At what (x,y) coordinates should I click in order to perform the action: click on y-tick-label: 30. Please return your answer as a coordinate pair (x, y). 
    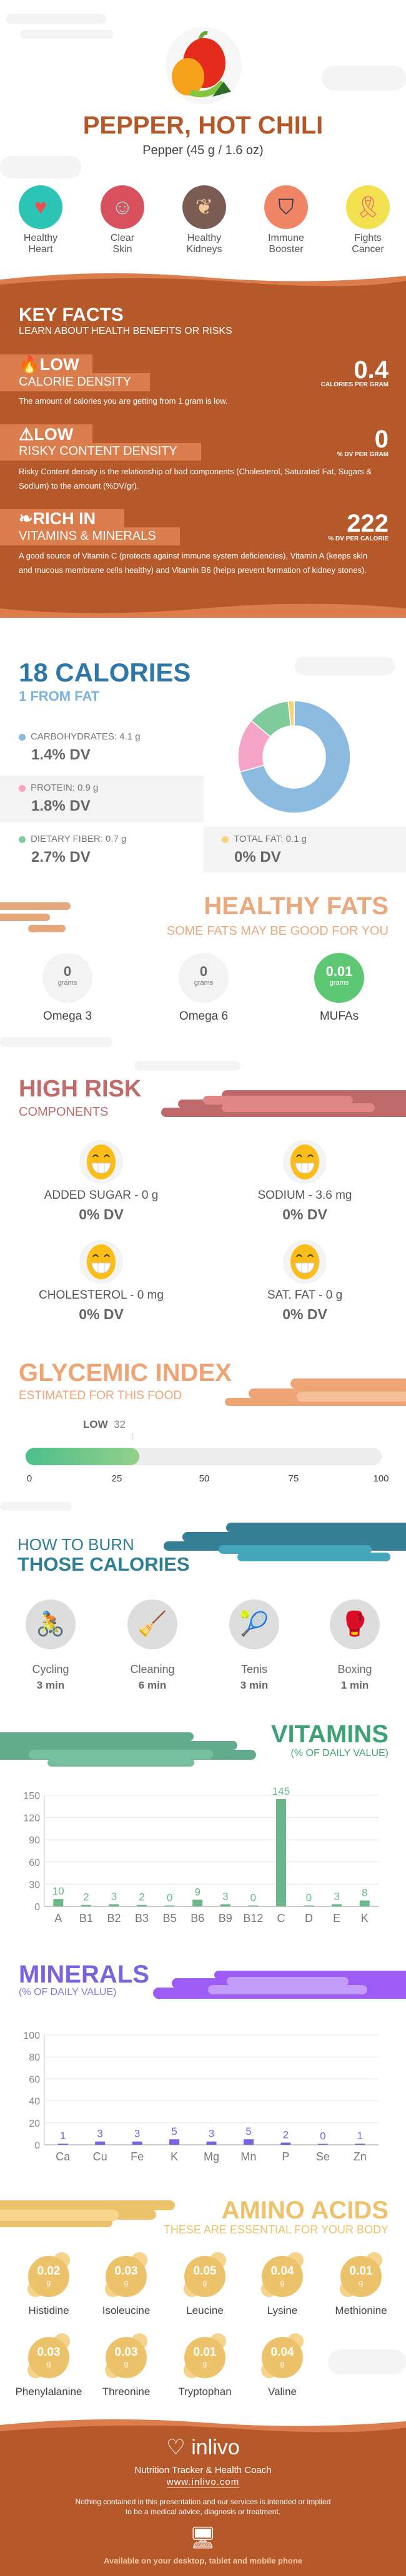
    Looking at the image, I should click on (34, 1885).